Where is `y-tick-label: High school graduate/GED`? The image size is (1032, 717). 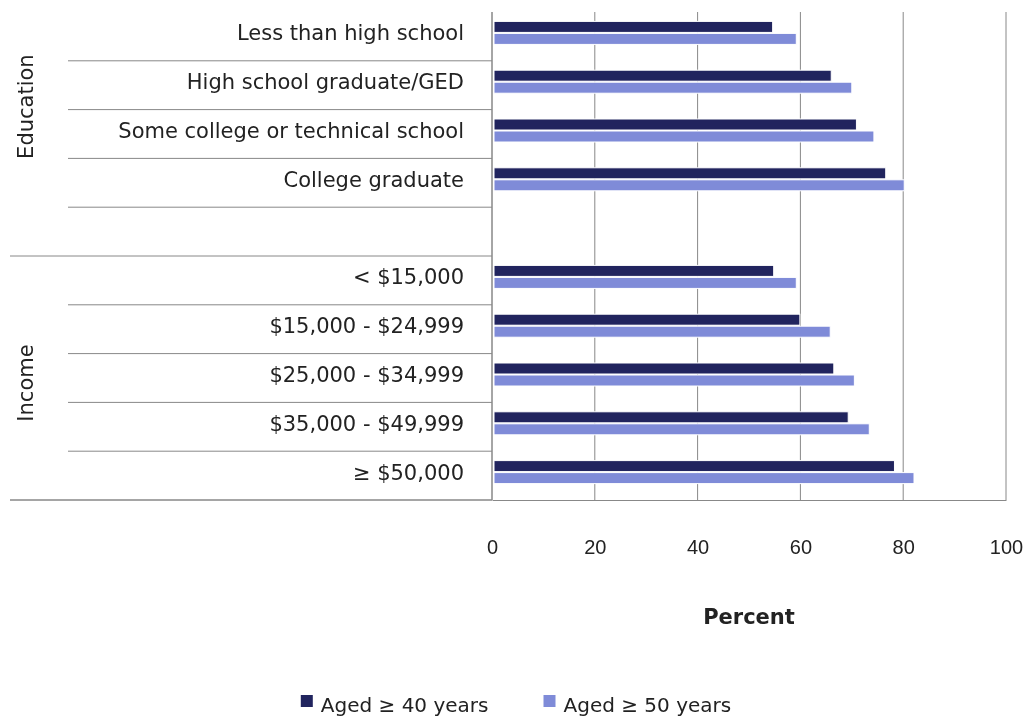
y-tick-label: High school graduate/GED is located at coordinates (325, 82).